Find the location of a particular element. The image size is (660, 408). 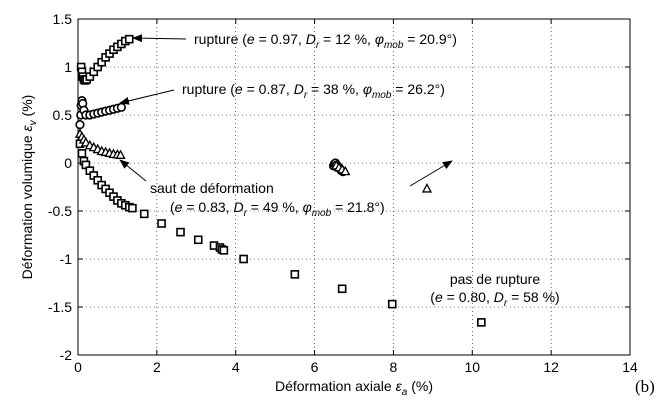

y-tick-label: -1.5 is located at coordinates (60, 307).